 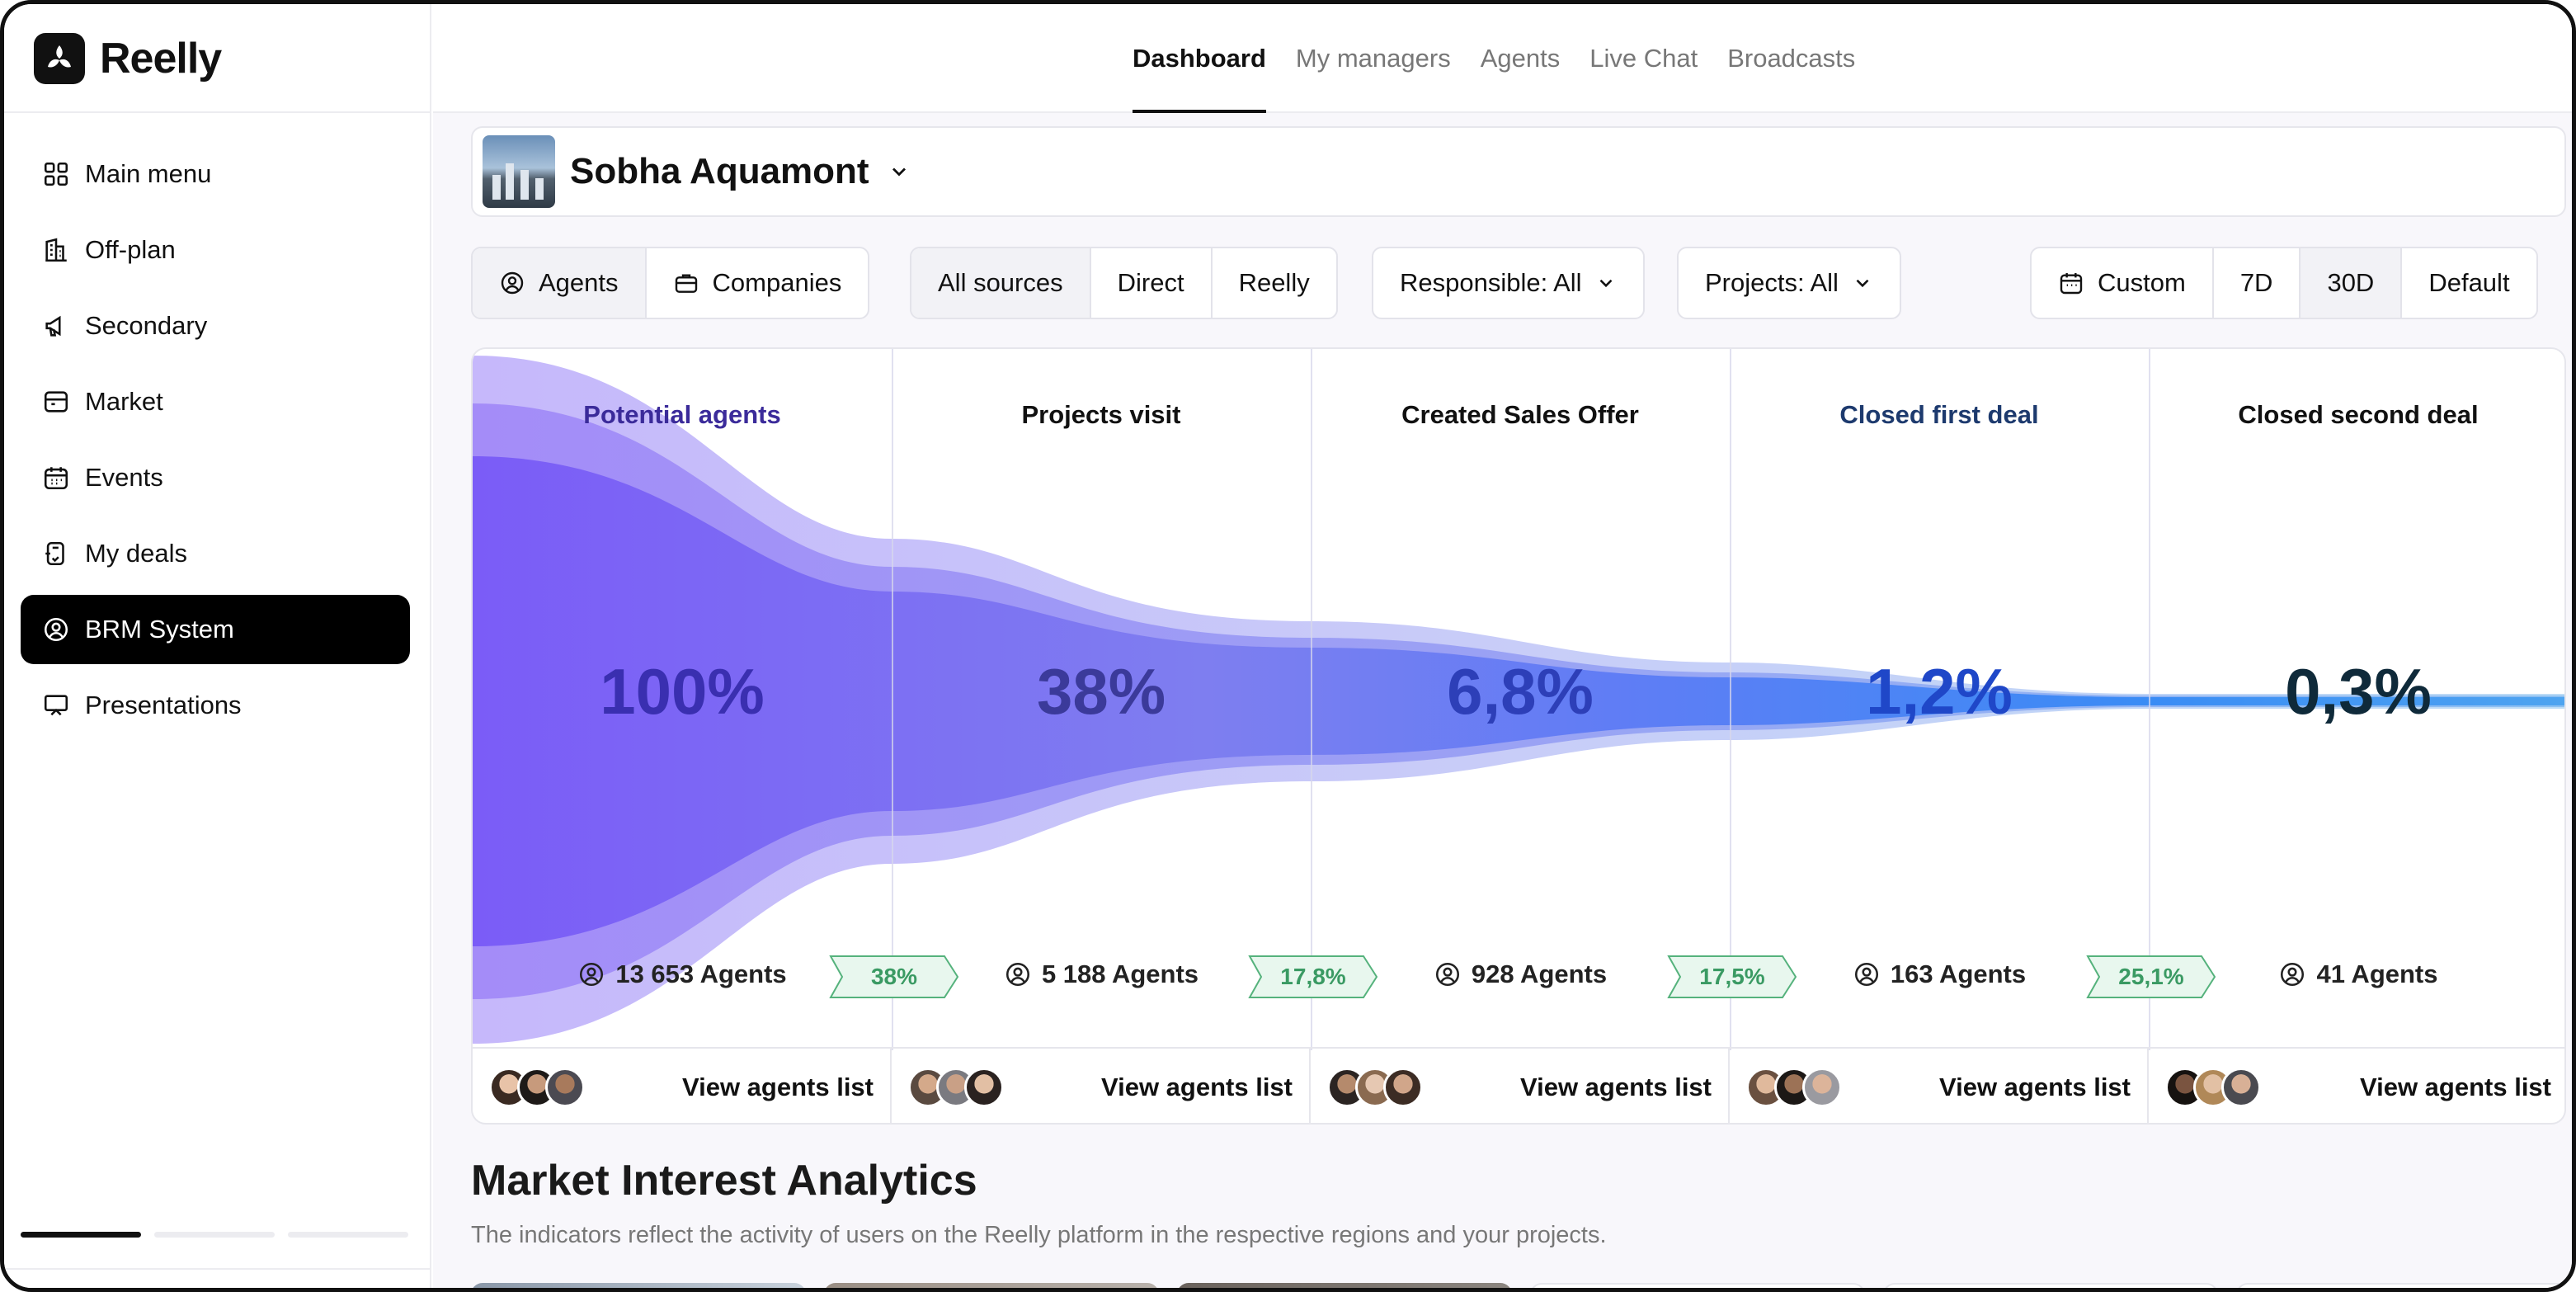 What do you see at coordinates (159, 629) in the screenshot?
I see `sidebar-item-label: BRM System` at bounding box center [159, 629].